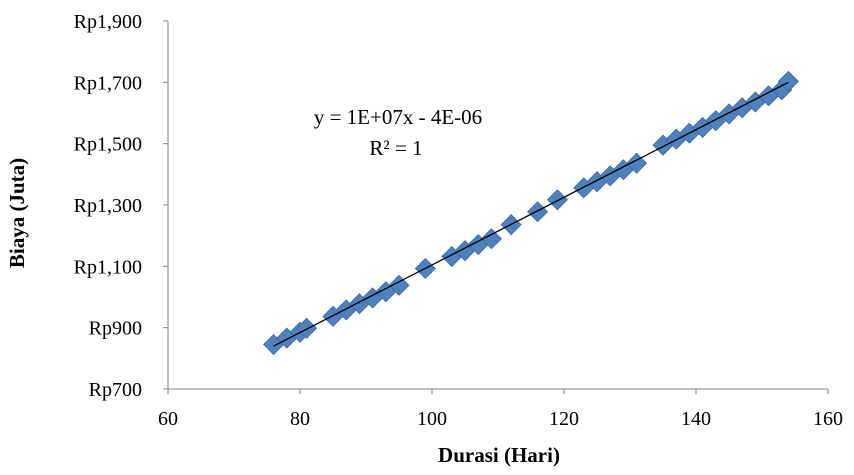 This screenshot has height=475, width=854. Describe the element at coordinates (108, 206) in the screenshot. I see `y-tick-label: Rp1,300` at that location.